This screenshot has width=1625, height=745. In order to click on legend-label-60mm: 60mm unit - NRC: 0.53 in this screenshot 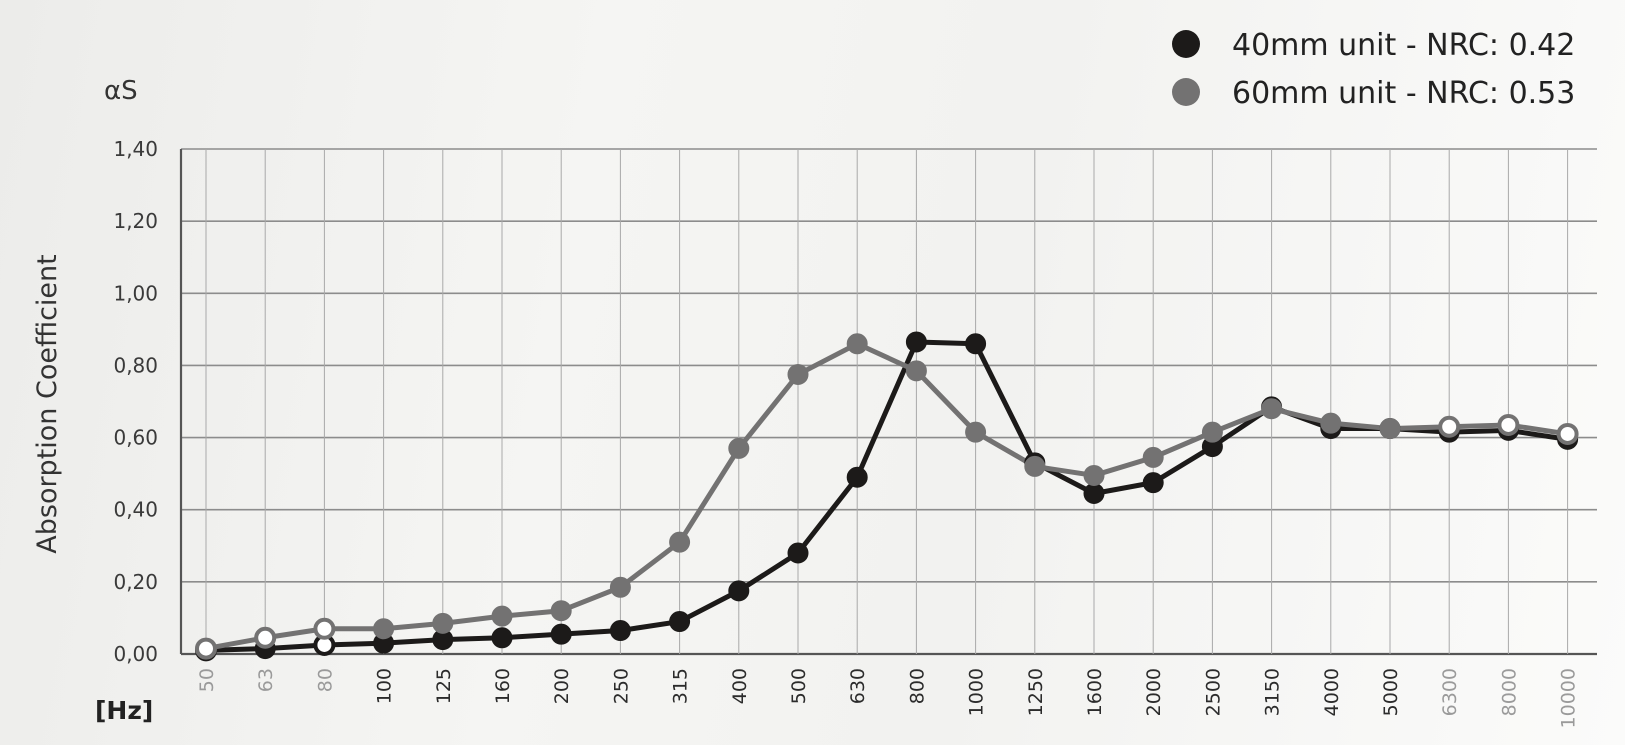, I will do `click(1403, 93)`.